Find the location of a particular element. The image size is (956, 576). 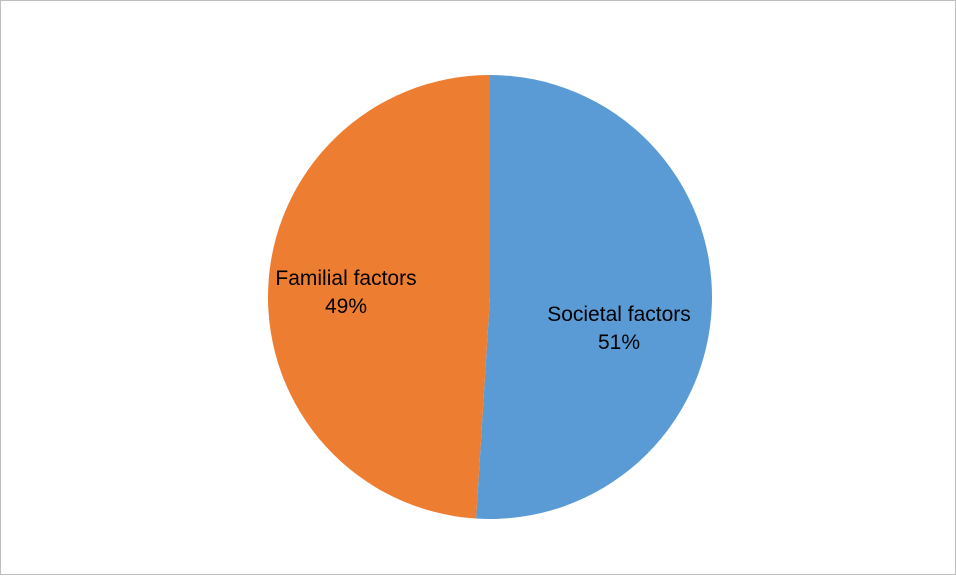

slice-category-label: Familial factors is located at coordinates (345, 278).